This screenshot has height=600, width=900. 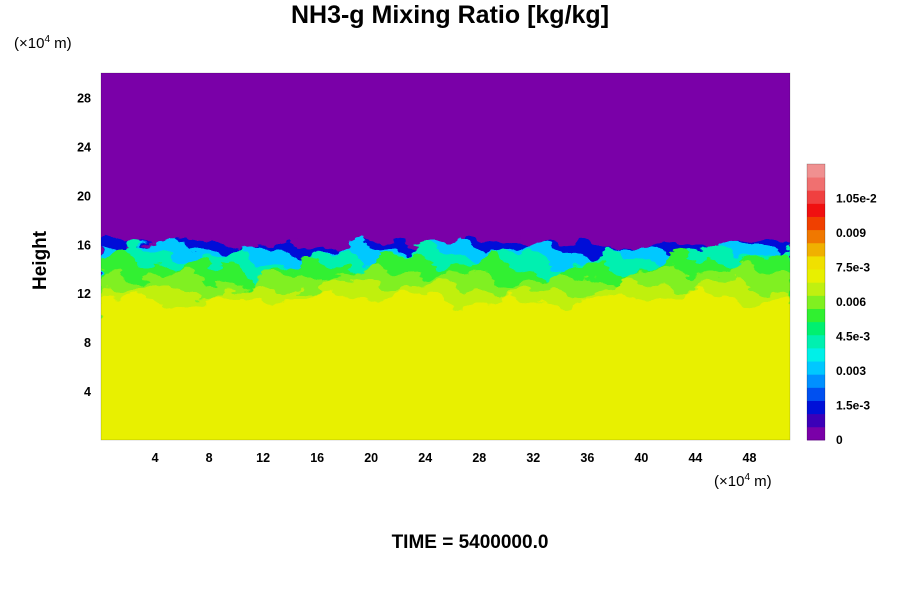 I want to click on x-tick-label: 12, so click(x=263, y=458).